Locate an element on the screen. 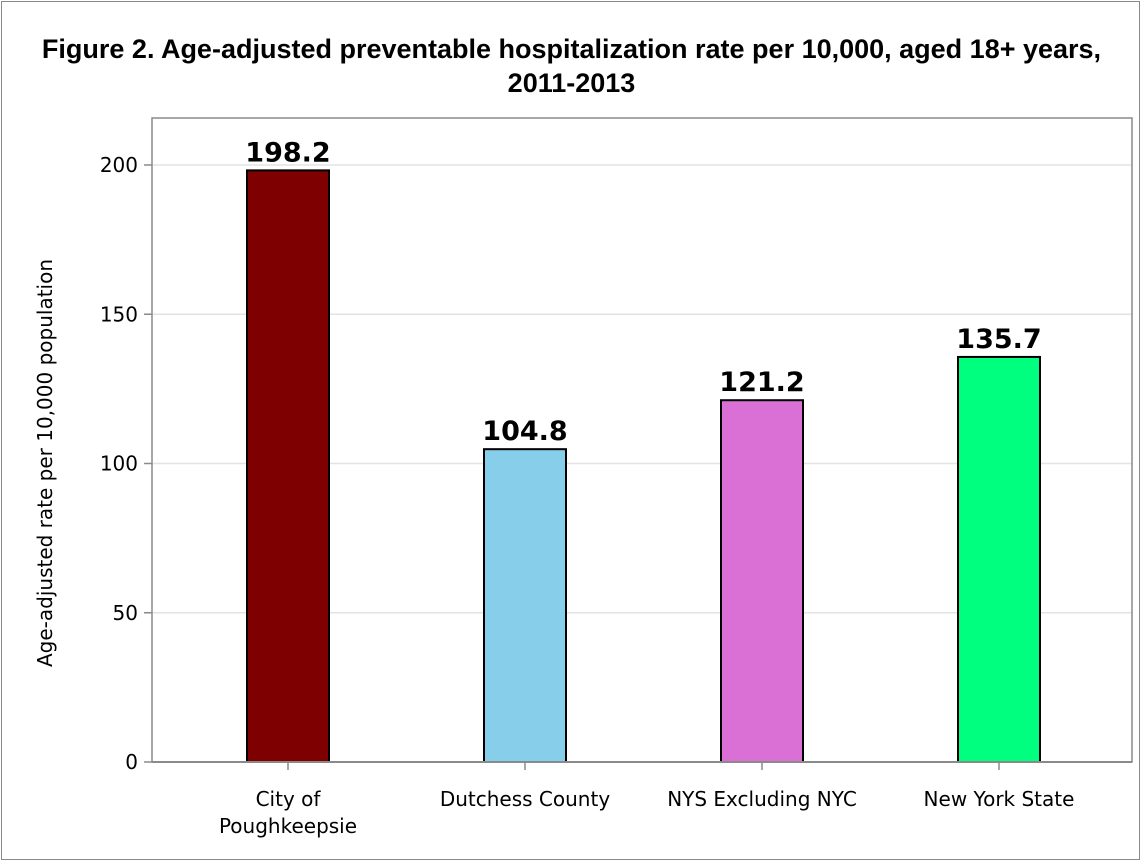 The height and width of the screenshot is (863, 1143). data-label: 104.8 is located at coordinates (524, 431).